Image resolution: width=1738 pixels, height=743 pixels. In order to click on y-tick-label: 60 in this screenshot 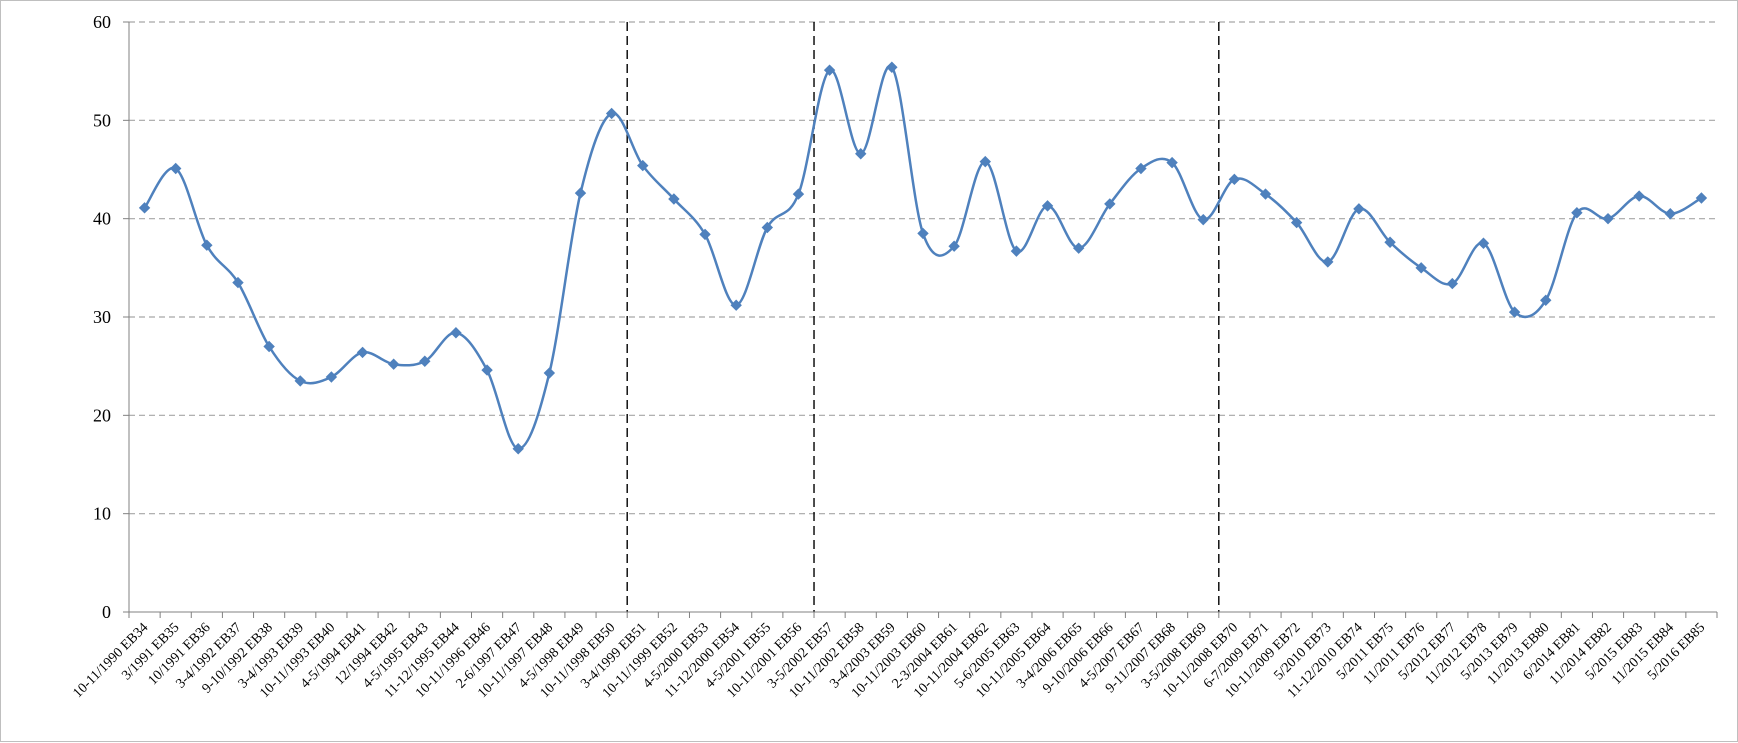, I will do `click(102, 22)`.